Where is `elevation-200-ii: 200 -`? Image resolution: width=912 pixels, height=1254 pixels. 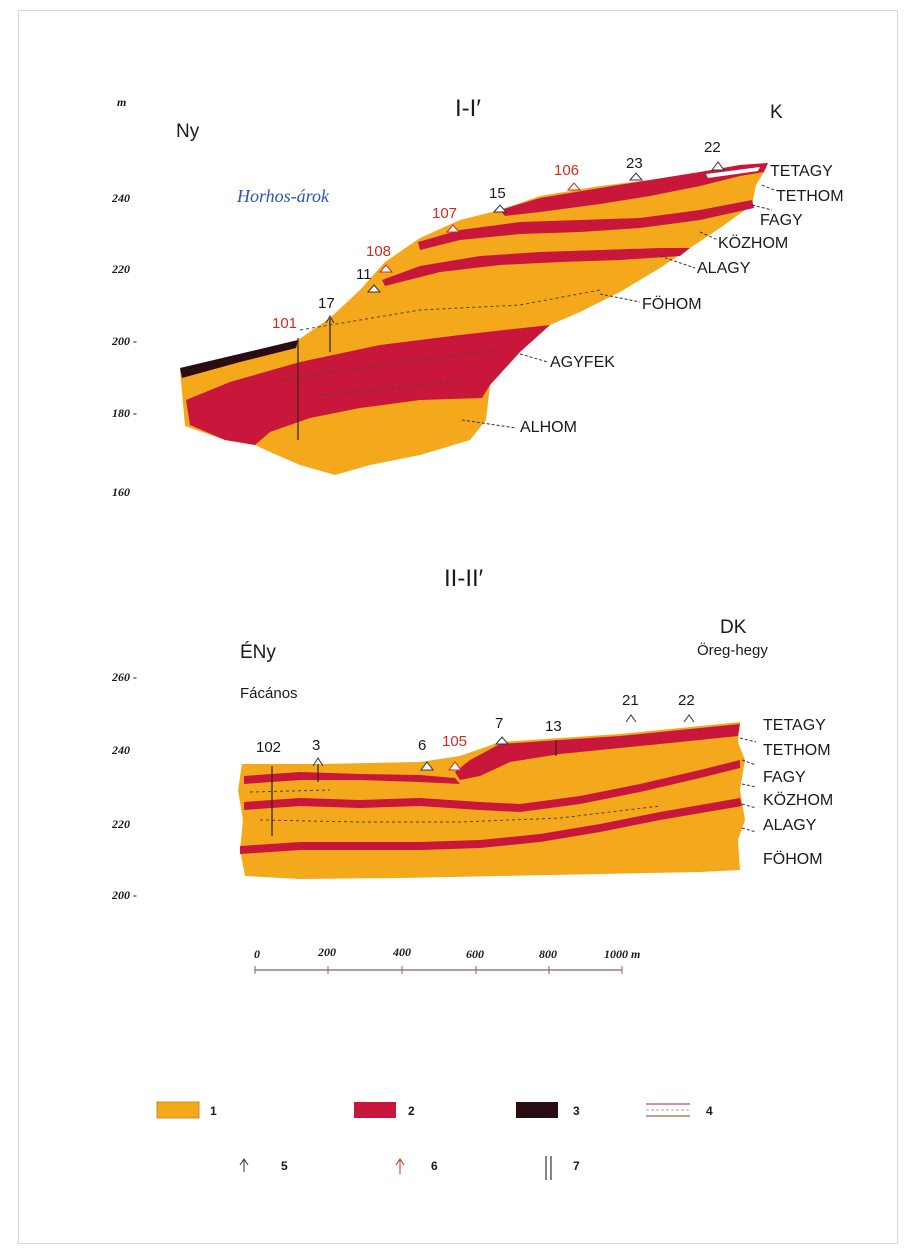 elevation-200-ii: 200 - is located at coordinates (124, 895).